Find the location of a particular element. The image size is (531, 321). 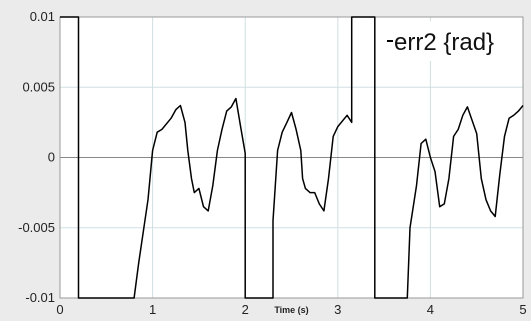

x-tick-label-5: 5 is located at coordinates (522, 309).